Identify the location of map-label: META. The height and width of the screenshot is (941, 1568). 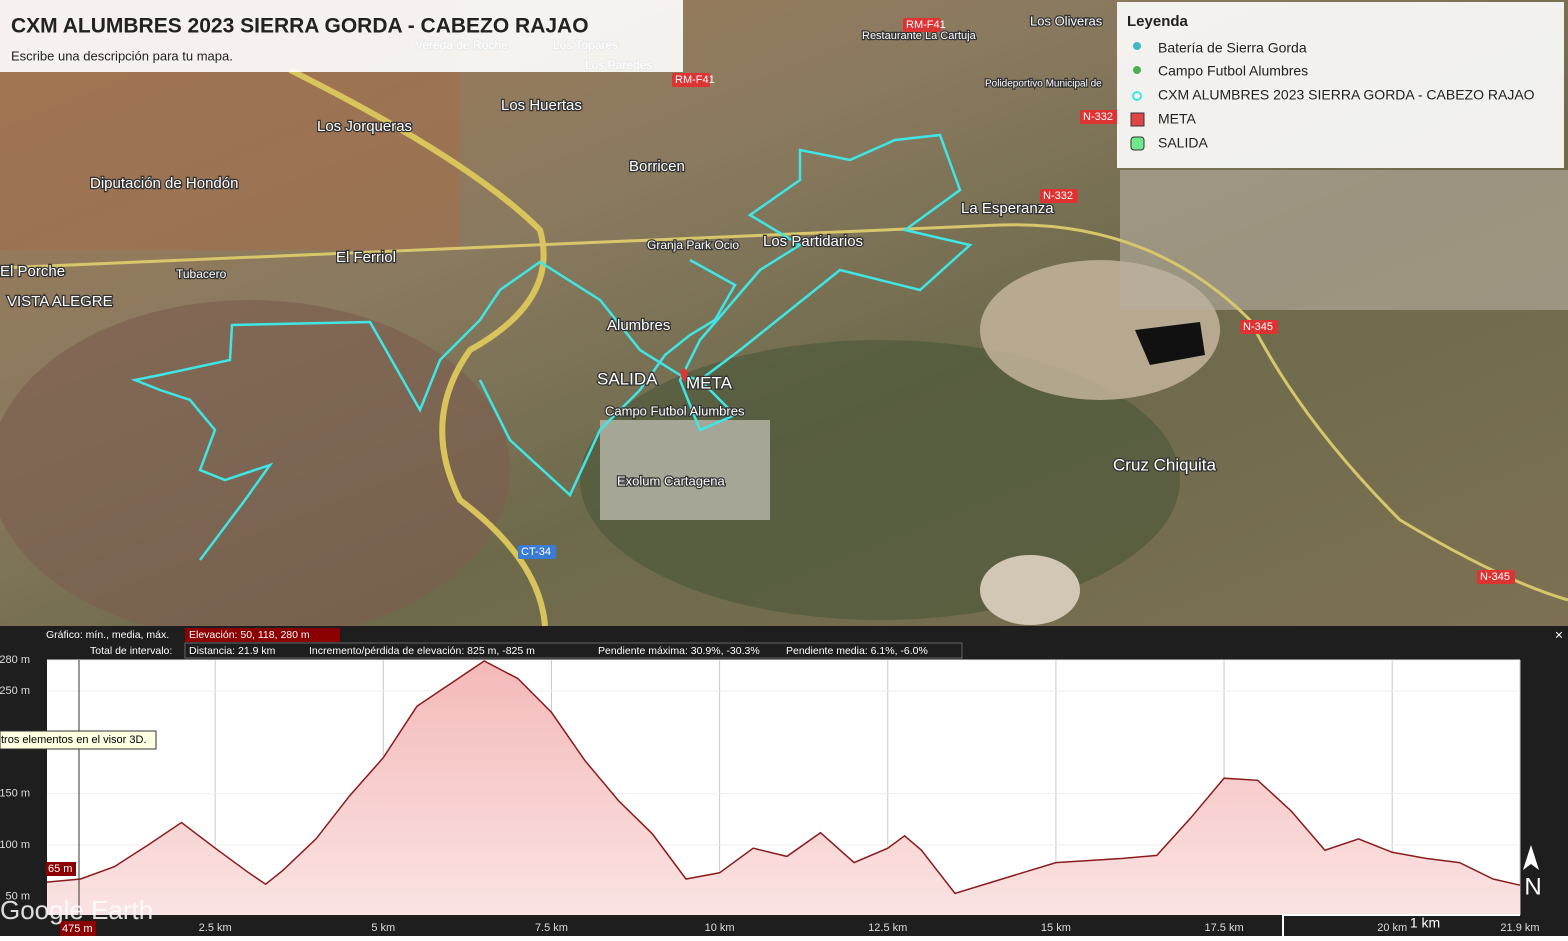
(709, 382).